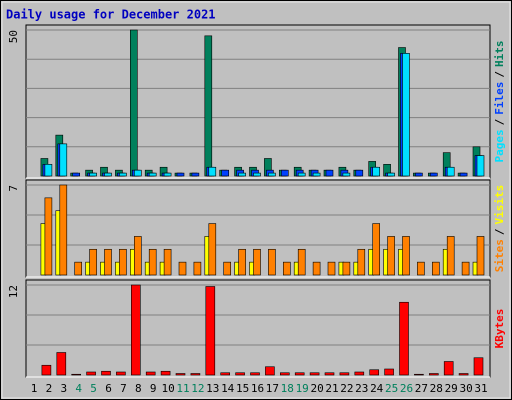 The width and height of the screenshot is (512, 400). I want to click on x-tick-label: 24, so click(377, 388).